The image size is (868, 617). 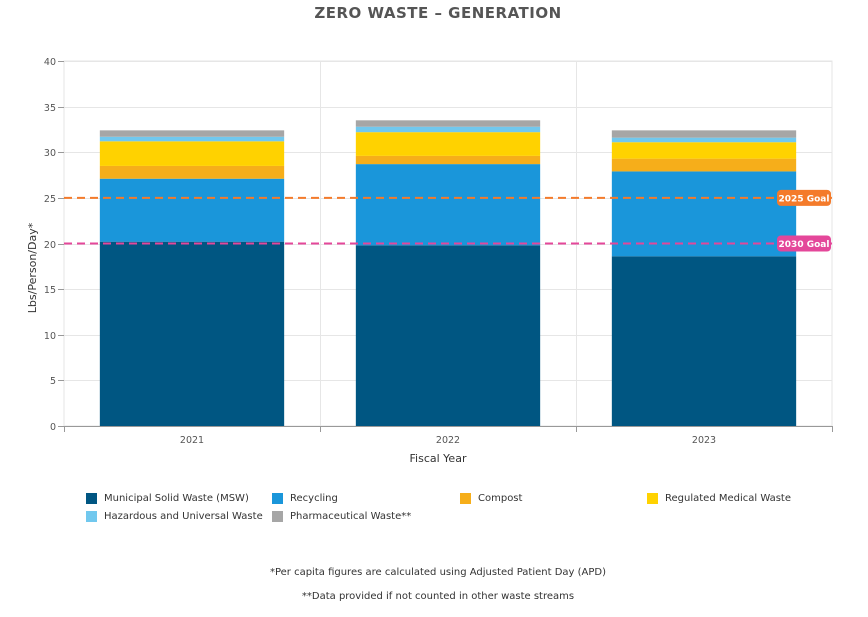 I want to click on bar-segment-compost-2021, so click(x=192, y=172).